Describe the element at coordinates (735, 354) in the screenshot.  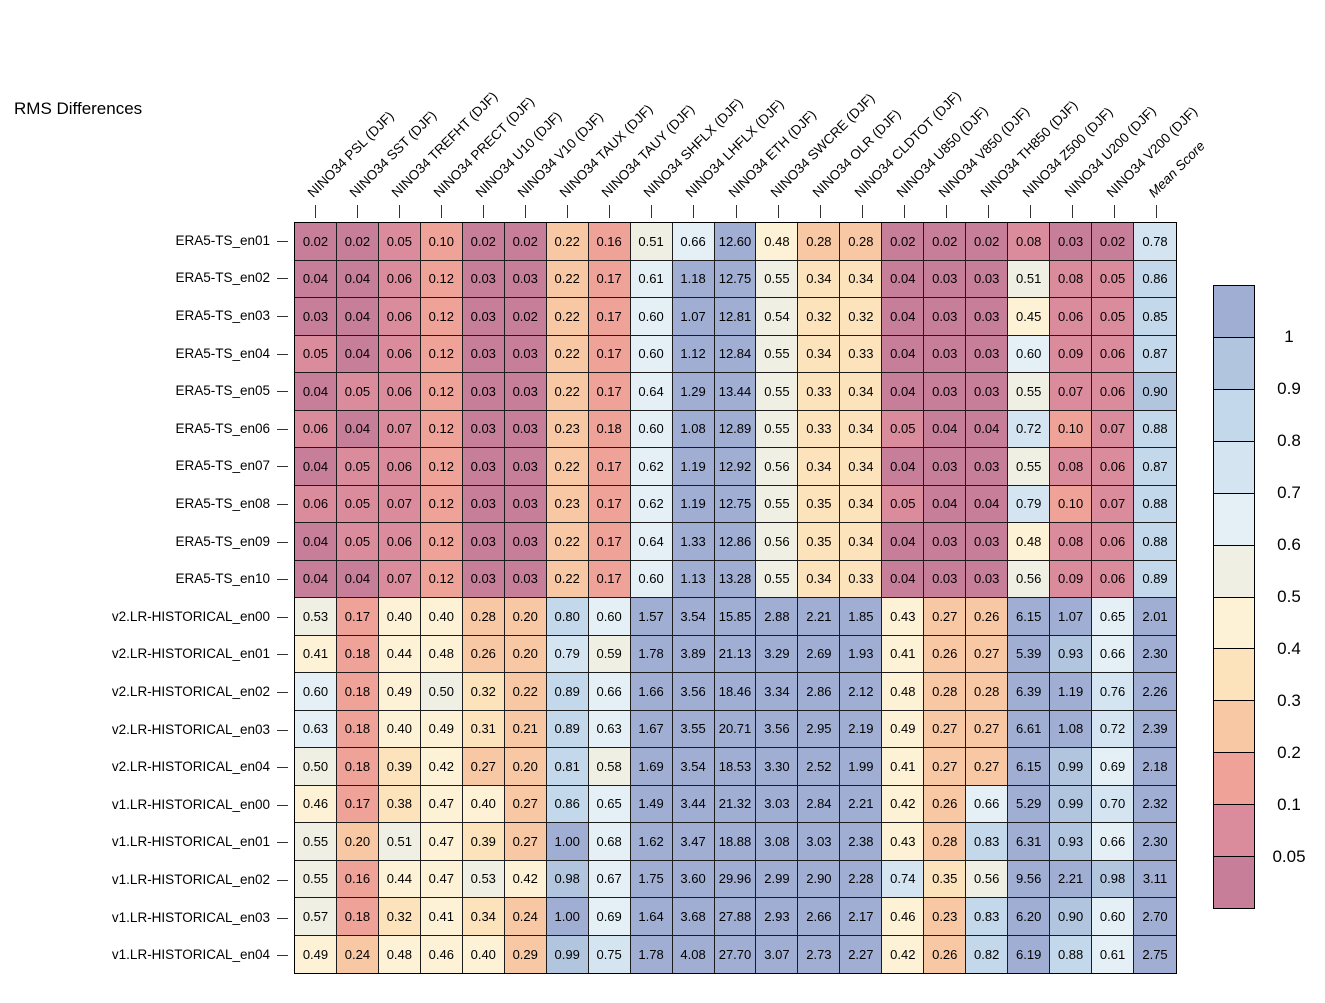
I see `heatmap-cell: 12.84` at that location.